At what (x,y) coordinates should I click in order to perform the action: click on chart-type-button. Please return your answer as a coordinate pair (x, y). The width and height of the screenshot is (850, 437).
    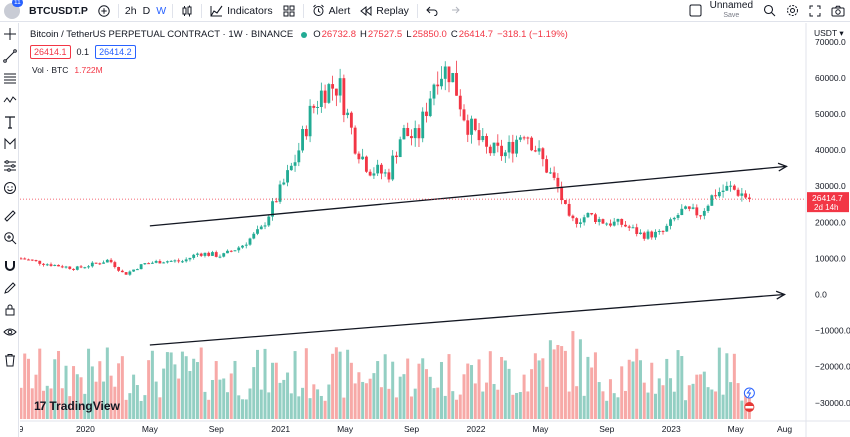
    Looking at the image, I should click on (187, 11).